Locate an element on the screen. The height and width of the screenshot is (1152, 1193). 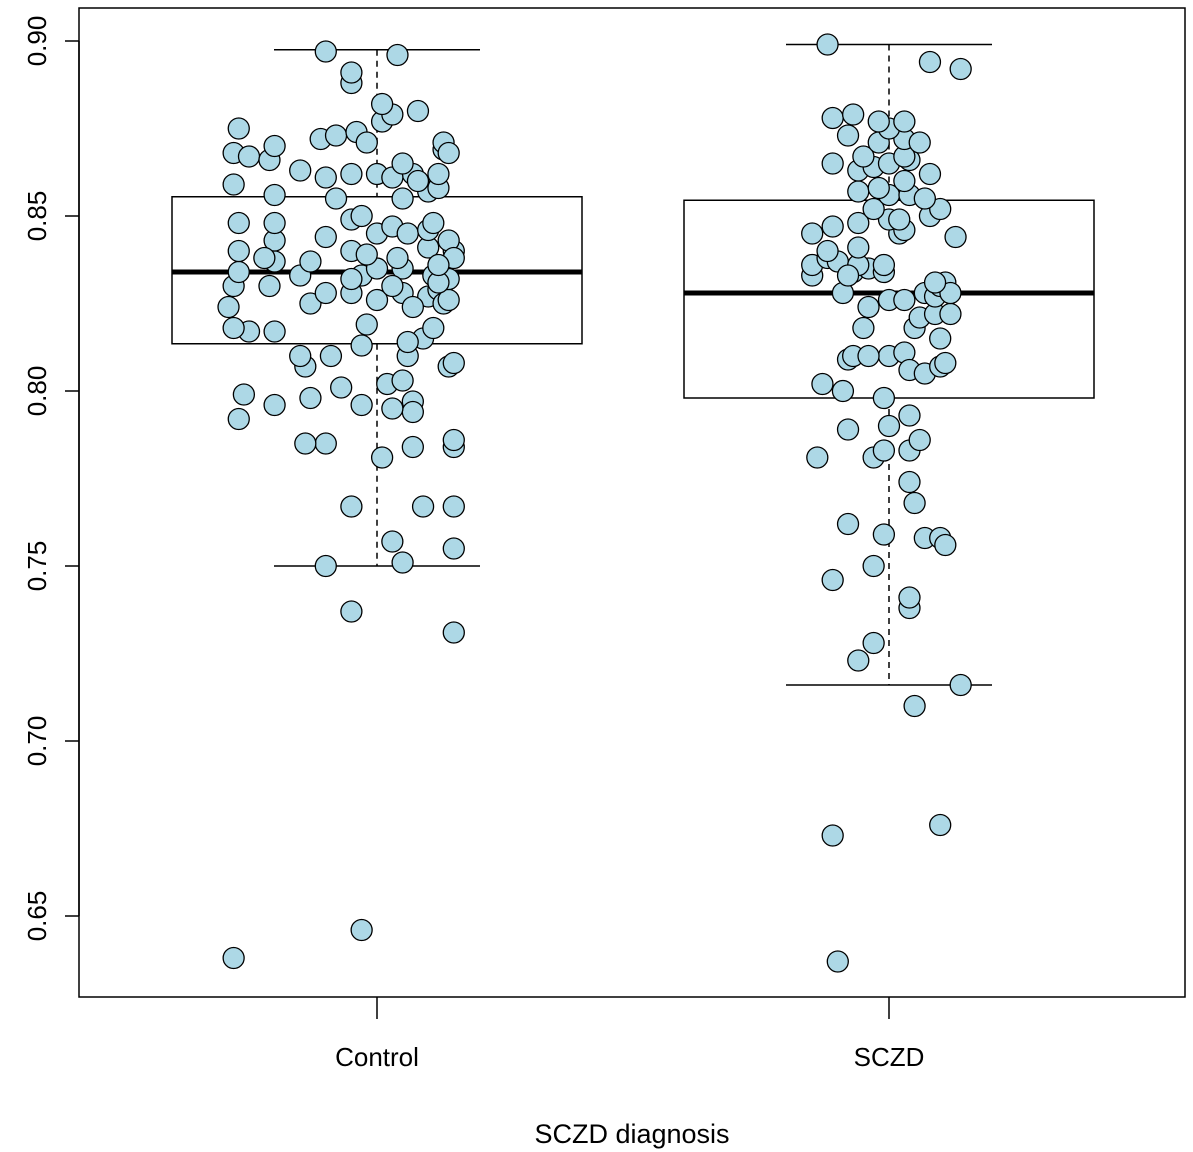
y-tick-label: 0.65 is located at coordinates (37, 916).